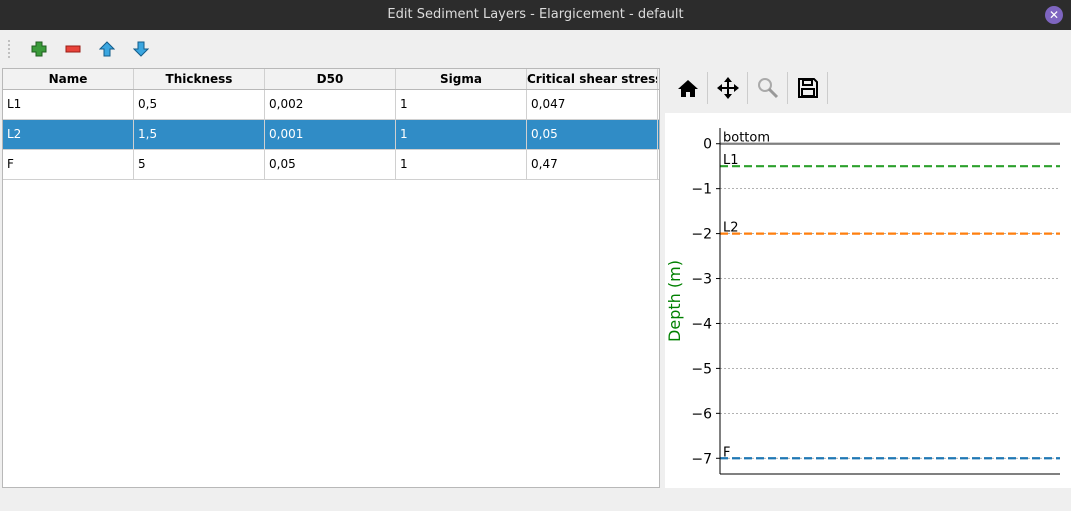 Image resolution: width=1071 pixels, height=511 pixels. Describe the element at coordinates (731, 228) in the screenshot. I see `layer-label: L2` at that location.